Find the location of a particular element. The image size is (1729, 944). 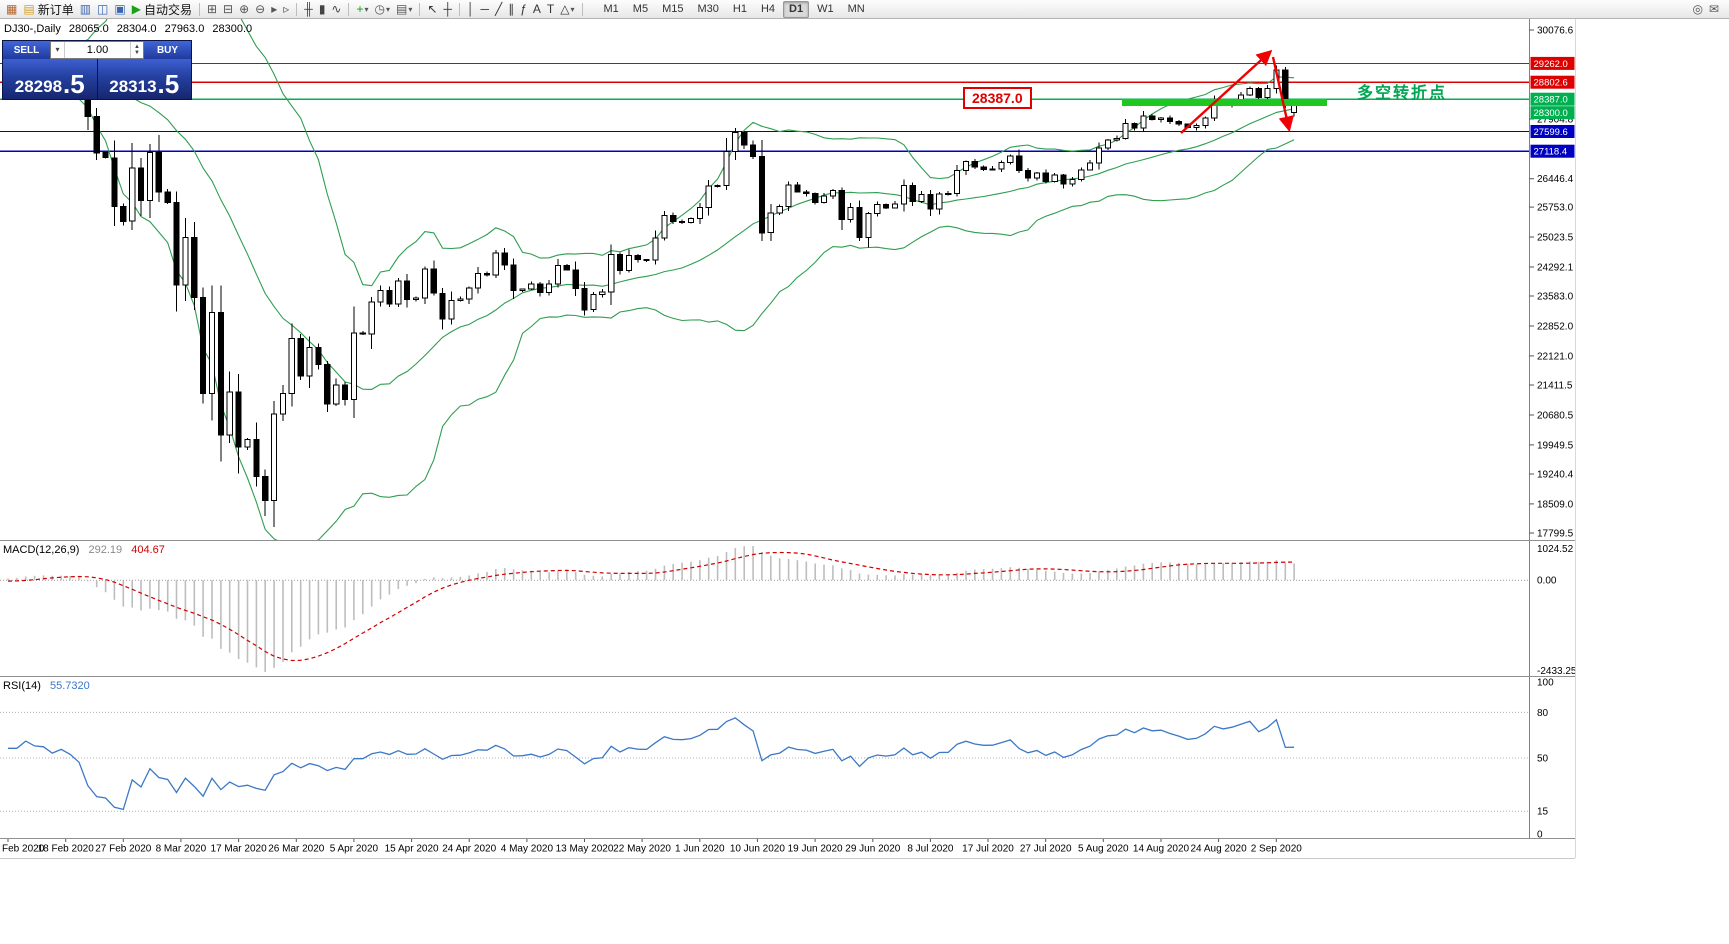

shapes-tool-button: △ ▾ is located at coordinates (567, 9).